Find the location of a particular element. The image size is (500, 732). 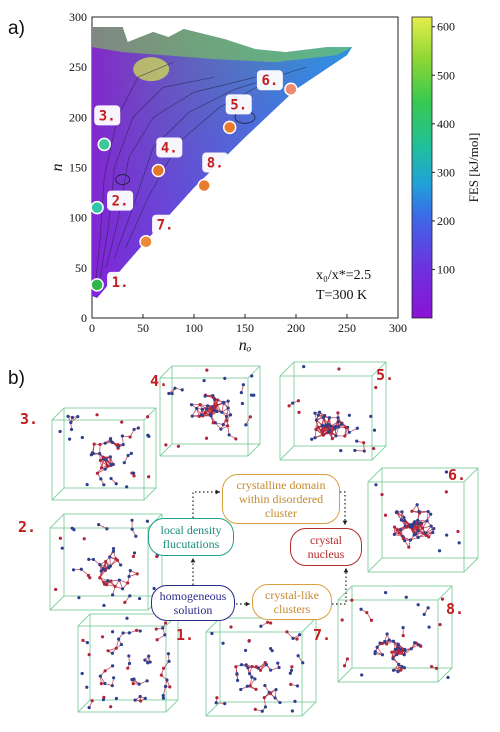

state-label-6: 6. is located at coordinates (269, 81).